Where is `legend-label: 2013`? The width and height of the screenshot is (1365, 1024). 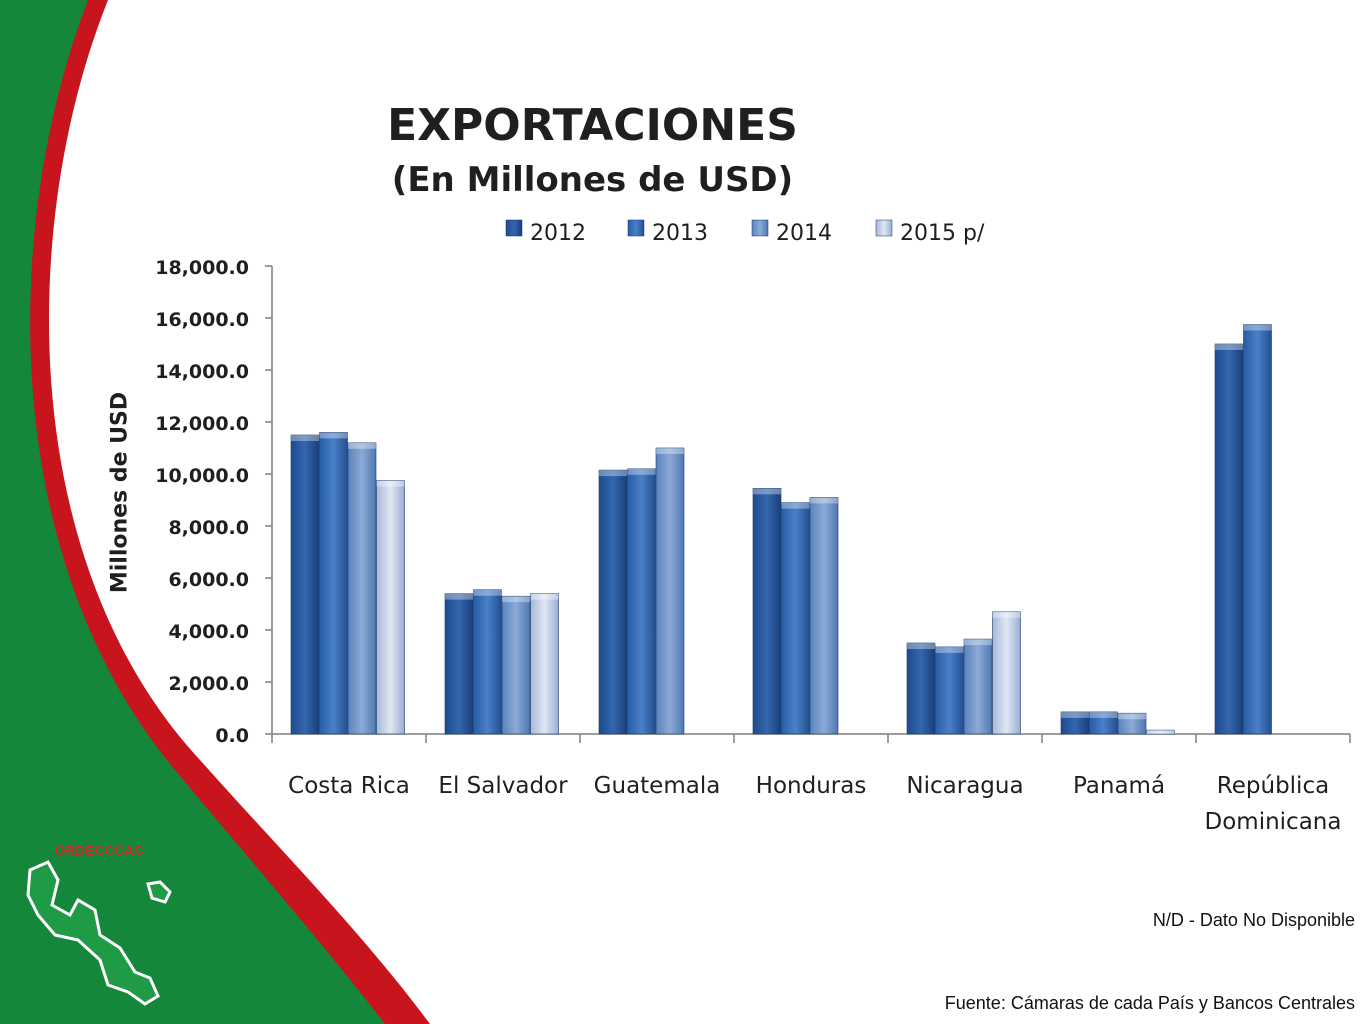
legend-label: 2013 is located at coordinates (680, 233).